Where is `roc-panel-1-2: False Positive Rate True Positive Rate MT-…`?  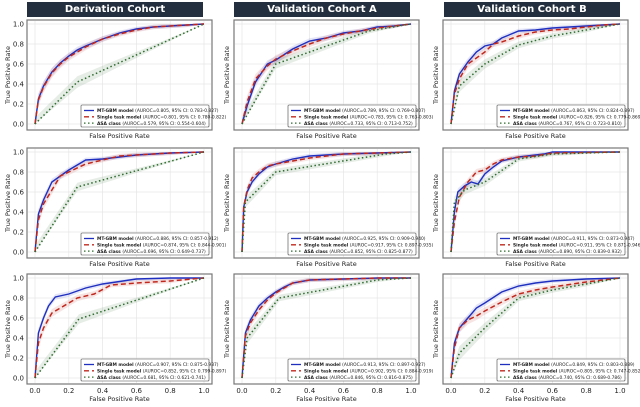
roc-panel-1-2: False Positive Rate True Positive Rate MT-… is located at coordinates (328, 79).